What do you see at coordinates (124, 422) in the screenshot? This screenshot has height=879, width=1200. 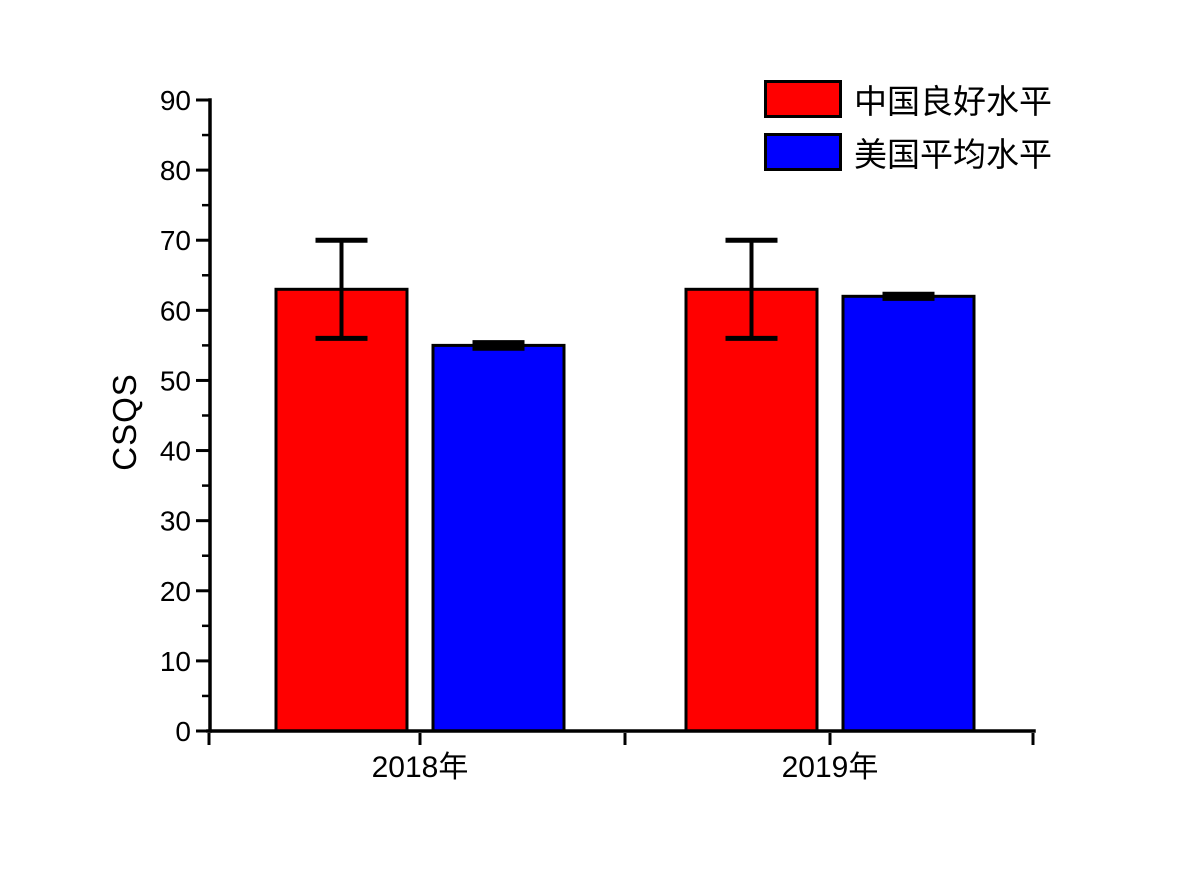 I see `y-axis-title: CSQS` at bounding box center [124, 422].